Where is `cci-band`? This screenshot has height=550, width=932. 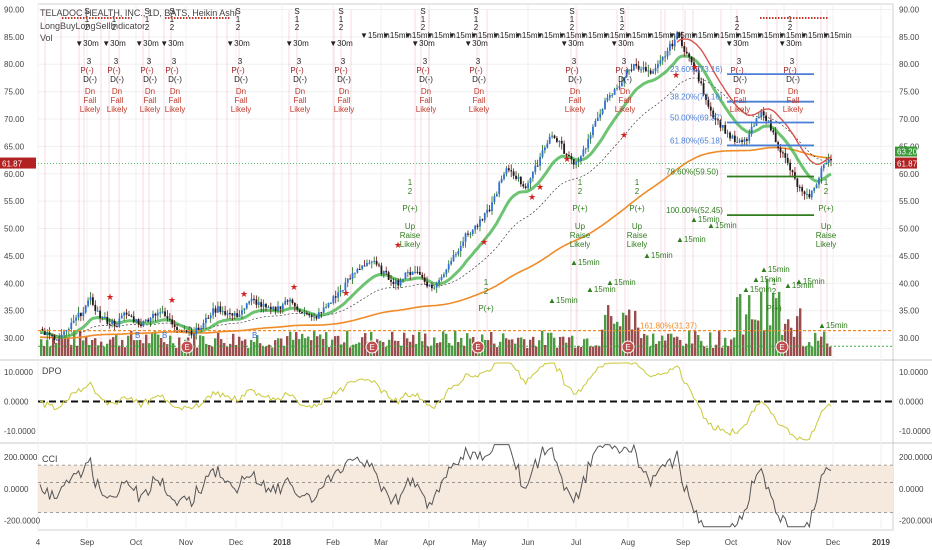
cci-band is located at coordinates (465, 489).